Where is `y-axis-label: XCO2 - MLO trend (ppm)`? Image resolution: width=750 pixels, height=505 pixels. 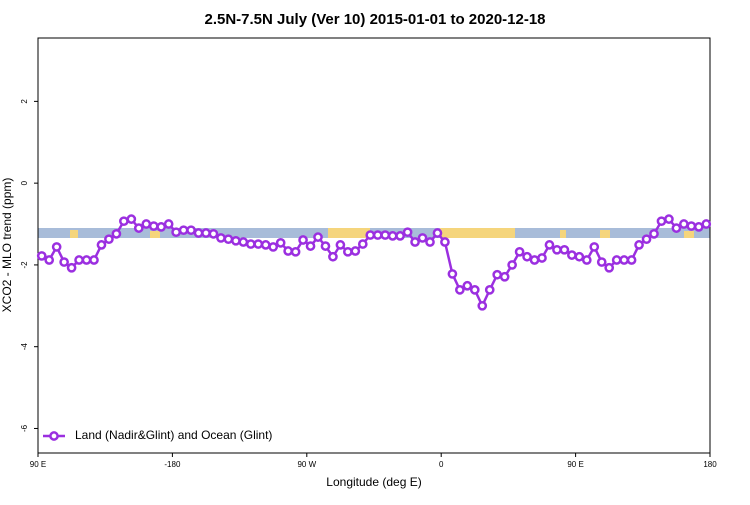 y-axis-label: XCO2 - MLO trend (ppm) is located at coordinates (7, 245).